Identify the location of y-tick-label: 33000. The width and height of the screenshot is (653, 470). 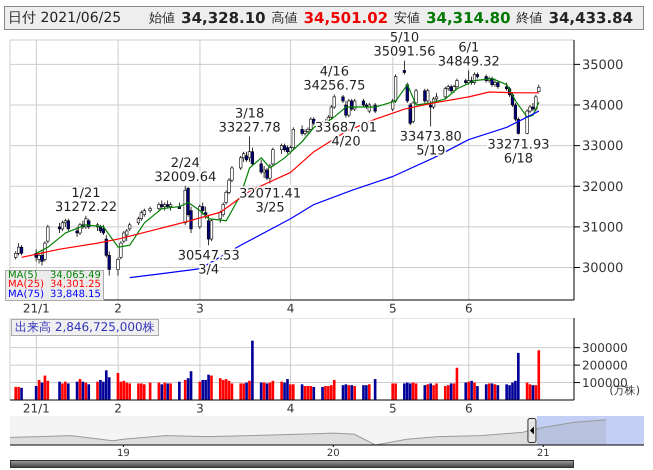
(603, 146).